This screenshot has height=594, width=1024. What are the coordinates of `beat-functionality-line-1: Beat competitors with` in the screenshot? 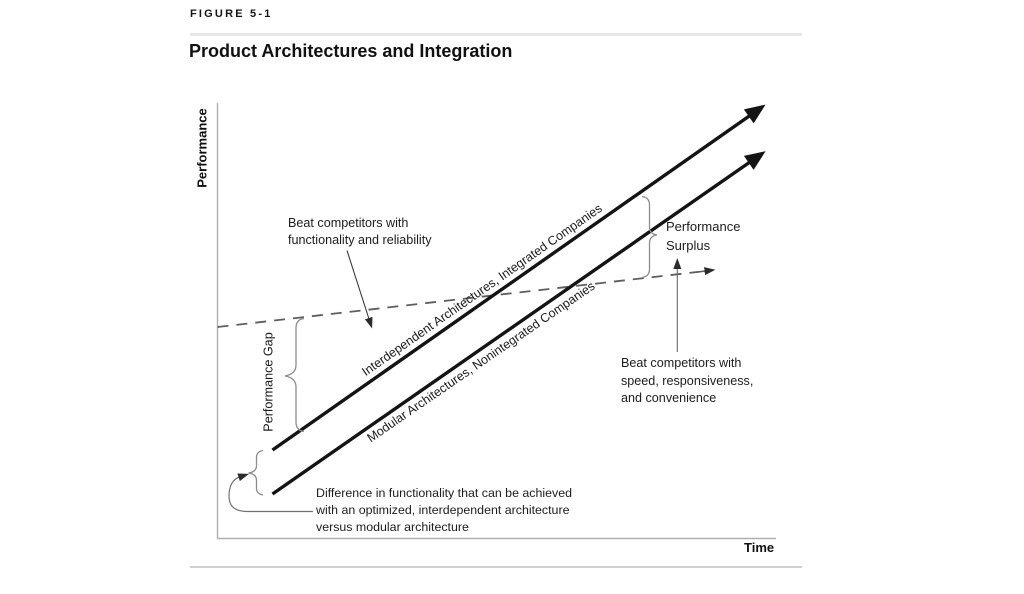 It's located at (348, 223).